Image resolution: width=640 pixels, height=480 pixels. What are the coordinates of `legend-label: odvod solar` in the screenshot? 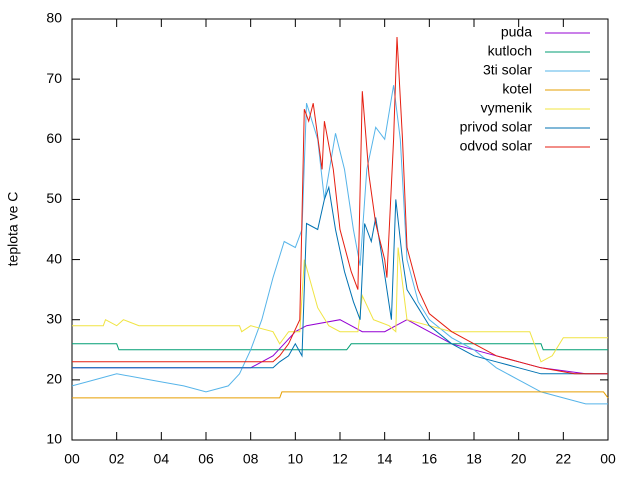 It's located at (496, 146).